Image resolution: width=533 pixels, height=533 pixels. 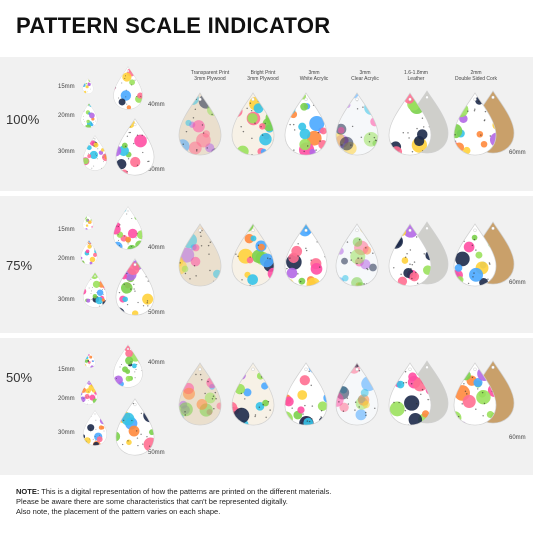 I want to click on material-label-bright-plywood: Bright Print 3mm Plywood, so click(x=263, y=76).